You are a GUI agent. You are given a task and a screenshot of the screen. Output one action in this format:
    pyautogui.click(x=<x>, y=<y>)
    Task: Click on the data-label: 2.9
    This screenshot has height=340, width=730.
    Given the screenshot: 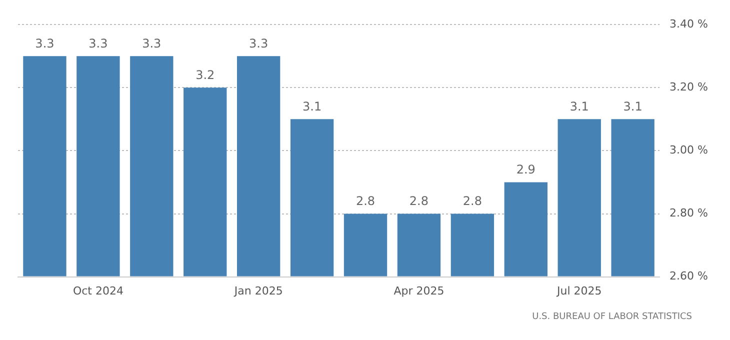 What is the action you would take?
    pyautogui.click(x=526, y=169)
    